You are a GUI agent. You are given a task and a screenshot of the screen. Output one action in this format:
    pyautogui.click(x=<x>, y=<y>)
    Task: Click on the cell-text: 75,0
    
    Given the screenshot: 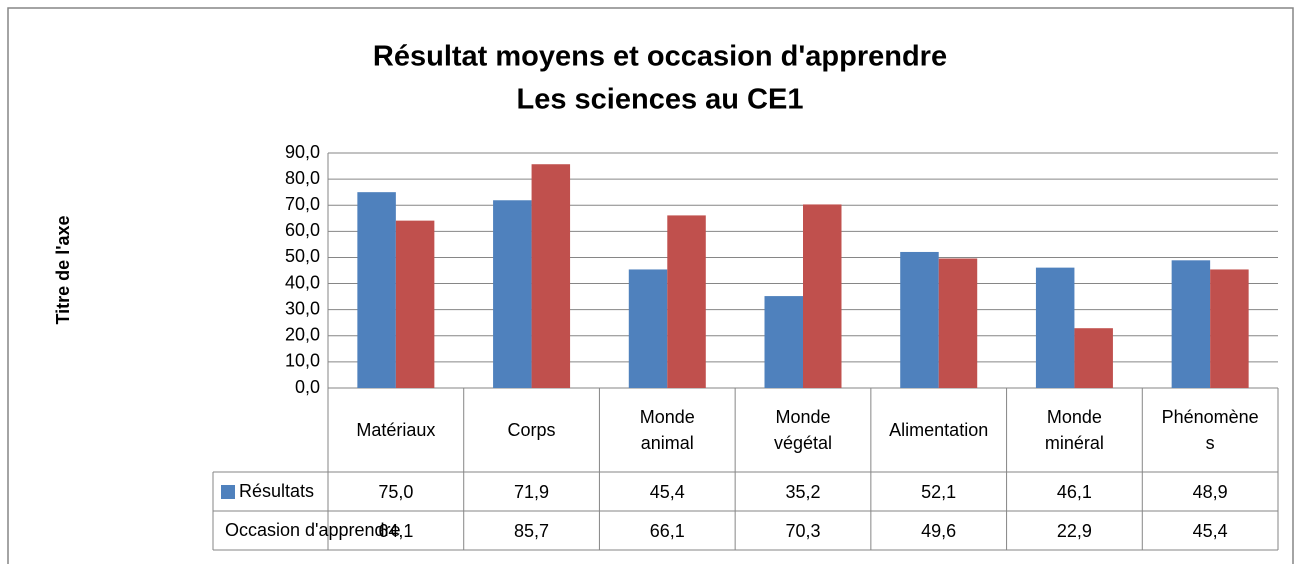 What is the action you would take?
    pyautogui.click(x=396, y=491)
    